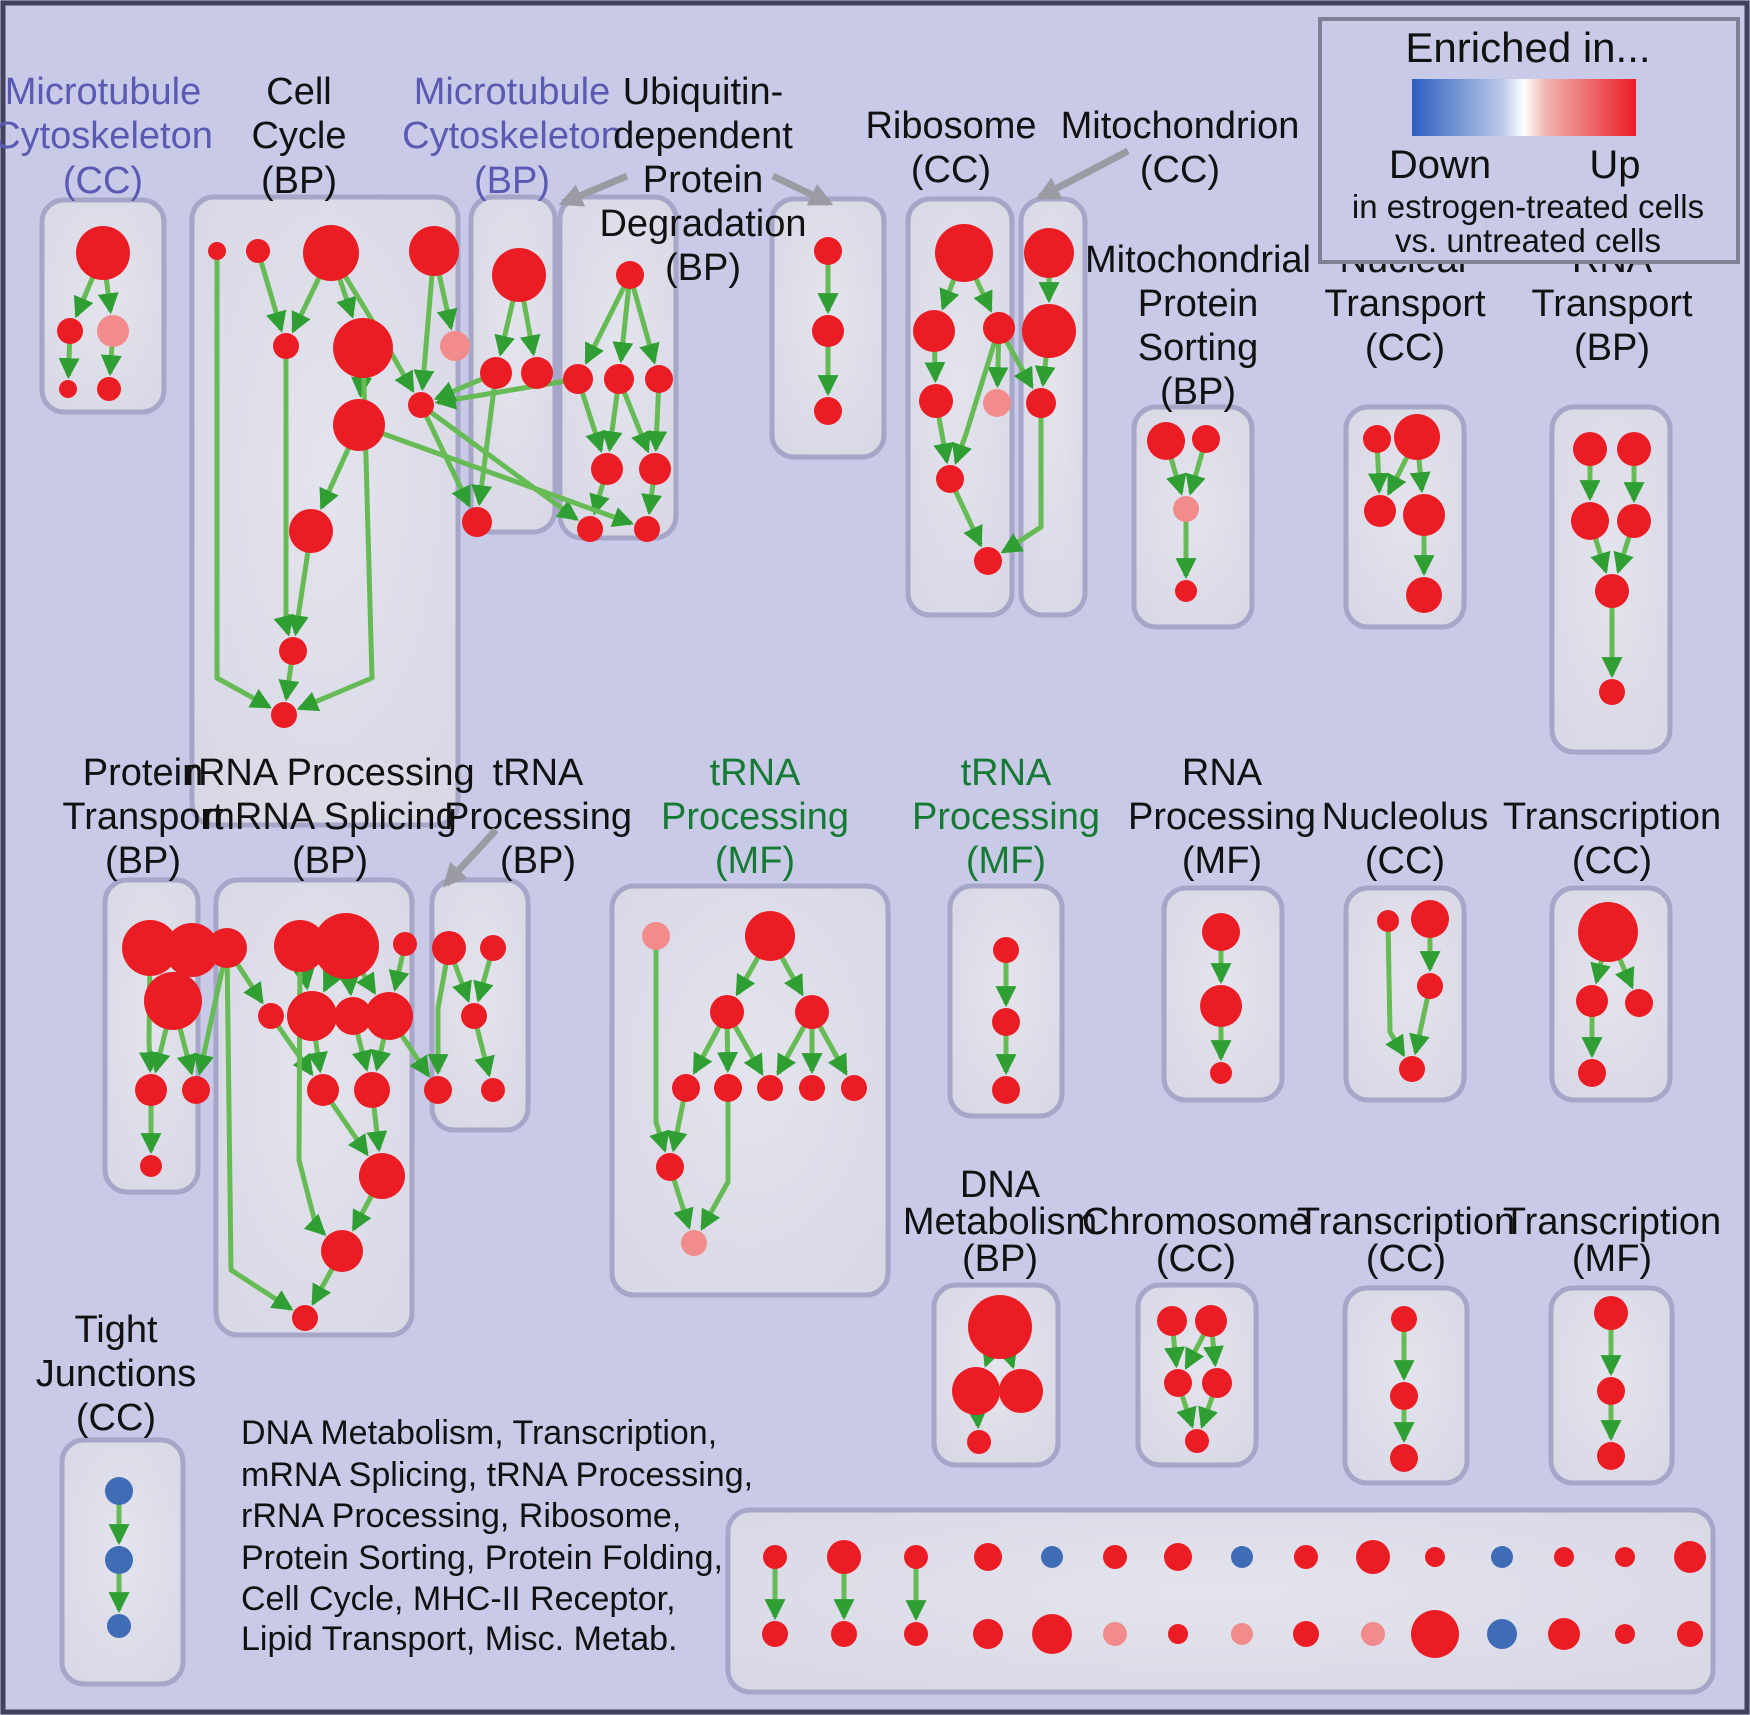 The height and width of the screenshot is (1715, 1750). Describe the element at coordinates (342, 1251) in the screenshot. I see `graph-node-rrna-g5` at that location.